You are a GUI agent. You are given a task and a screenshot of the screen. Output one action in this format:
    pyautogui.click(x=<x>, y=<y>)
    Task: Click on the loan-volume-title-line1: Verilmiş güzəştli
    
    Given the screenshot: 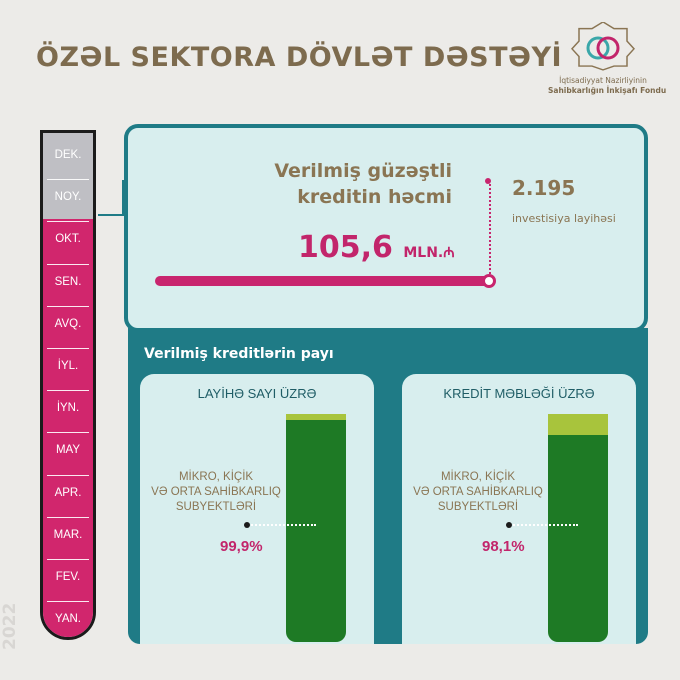 What is the action you would take?
    pyautogui.click(x=363, y=171)
    